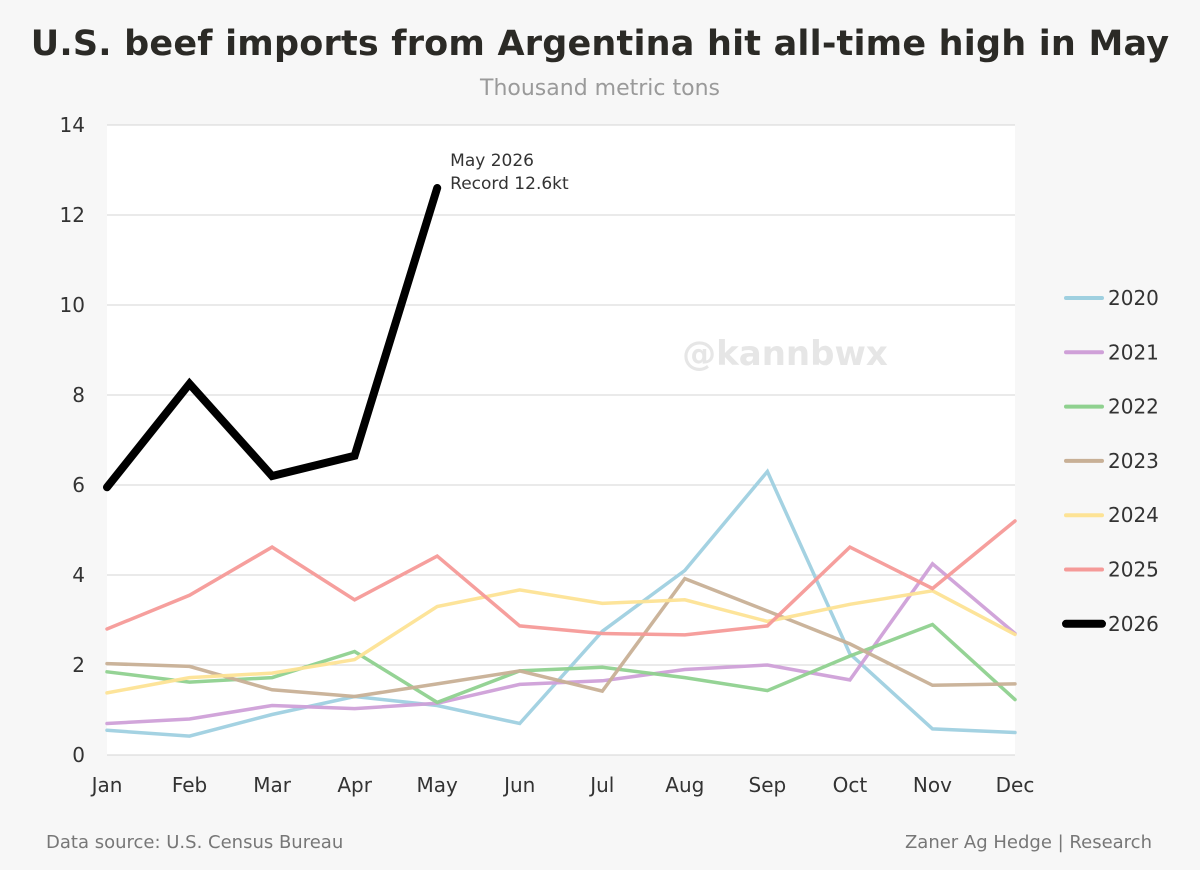 The width and height of the screenshot is (1200, 870). Describe the element at coordinates (78, 755) in the screenshot. I see `y-tick-label: 0` at that location.